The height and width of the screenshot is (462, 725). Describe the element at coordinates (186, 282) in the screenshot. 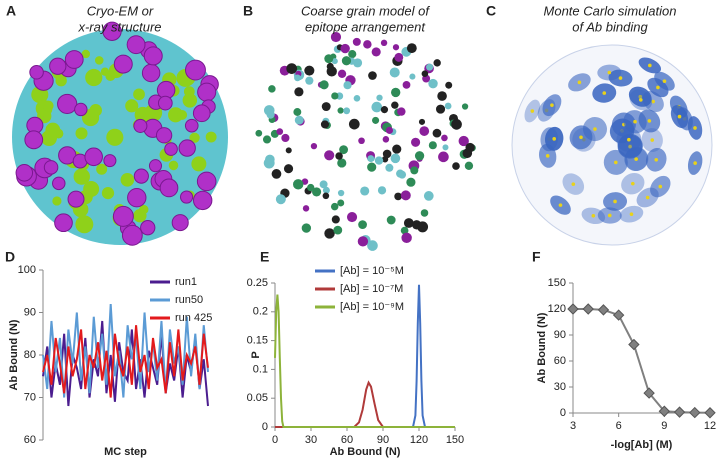

I see `legend-label: run1` at that location.